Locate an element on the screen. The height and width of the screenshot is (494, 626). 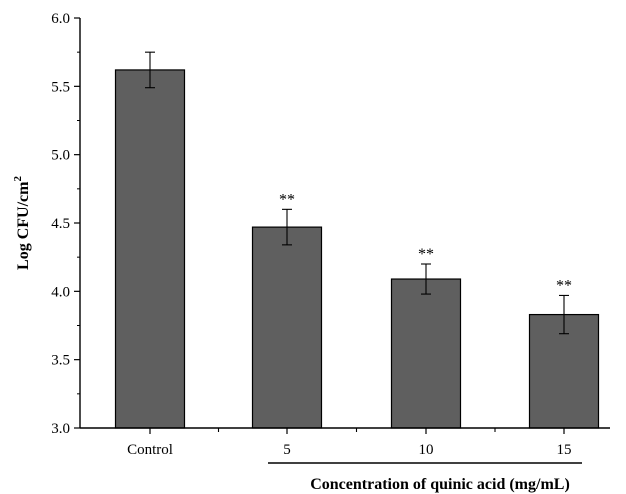
x-tick-label: Control is located at coordinates (150, 450).